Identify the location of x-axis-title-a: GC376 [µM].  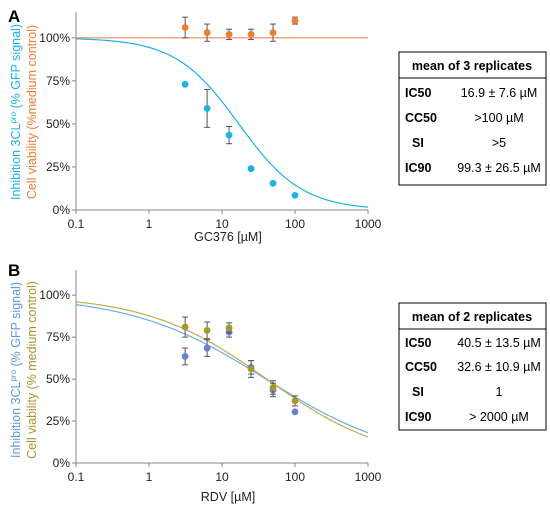
(228, 237).